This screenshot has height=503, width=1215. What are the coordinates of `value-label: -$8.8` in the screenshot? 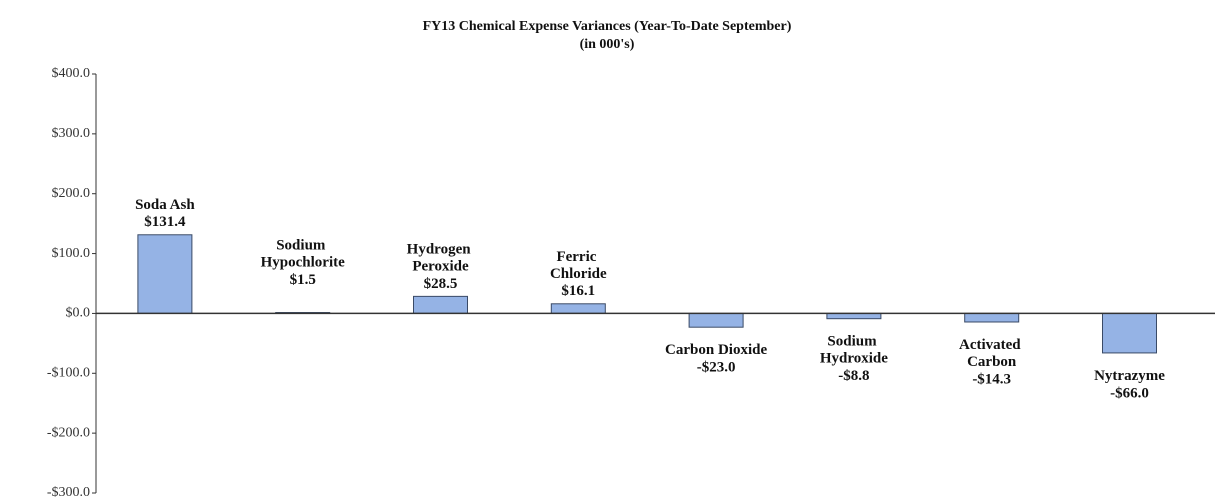 It's located at (853, 376).